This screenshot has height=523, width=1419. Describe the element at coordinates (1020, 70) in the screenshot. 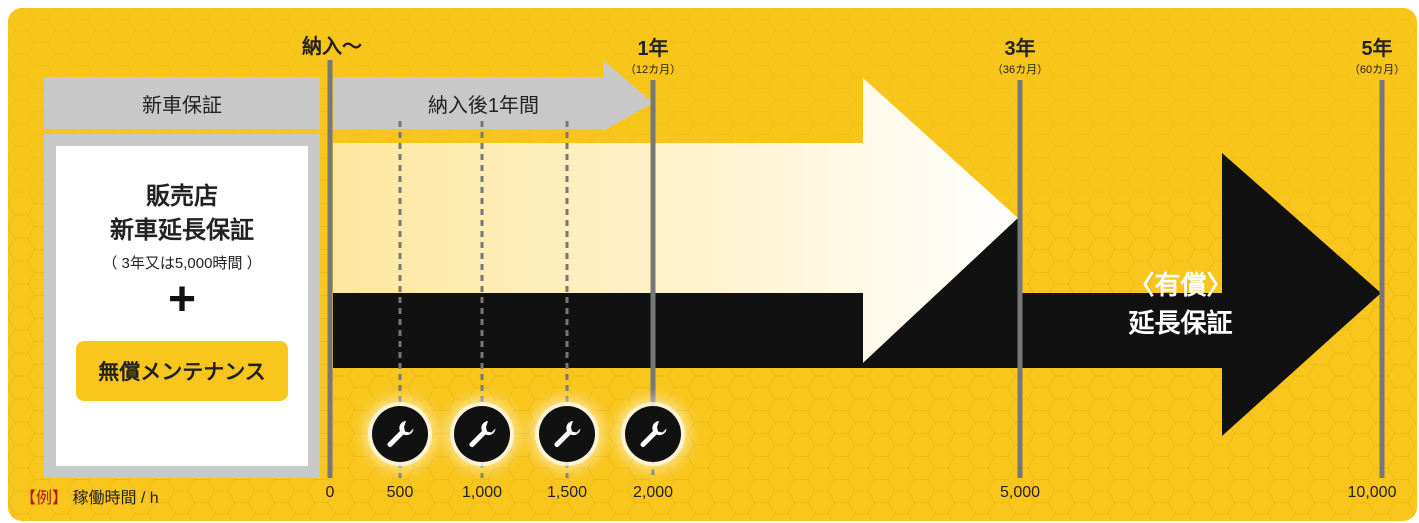

I see `milestone-sub: （36カ月）` at that location.